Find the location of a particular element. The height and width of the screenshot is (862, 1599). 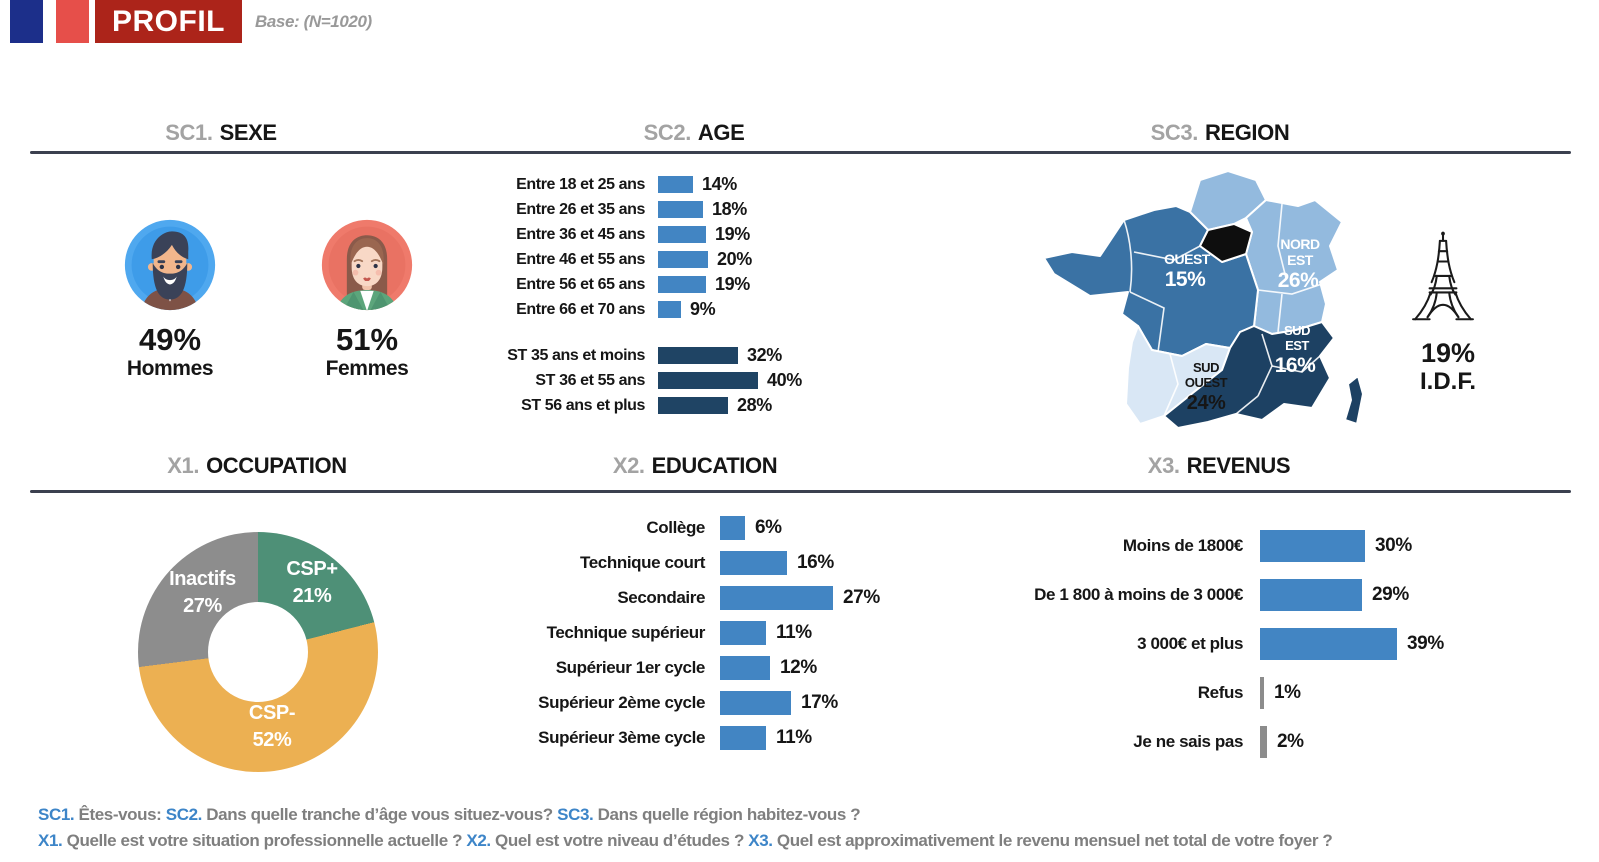

bar-value: 30% is located at coordinates (1393, 545).